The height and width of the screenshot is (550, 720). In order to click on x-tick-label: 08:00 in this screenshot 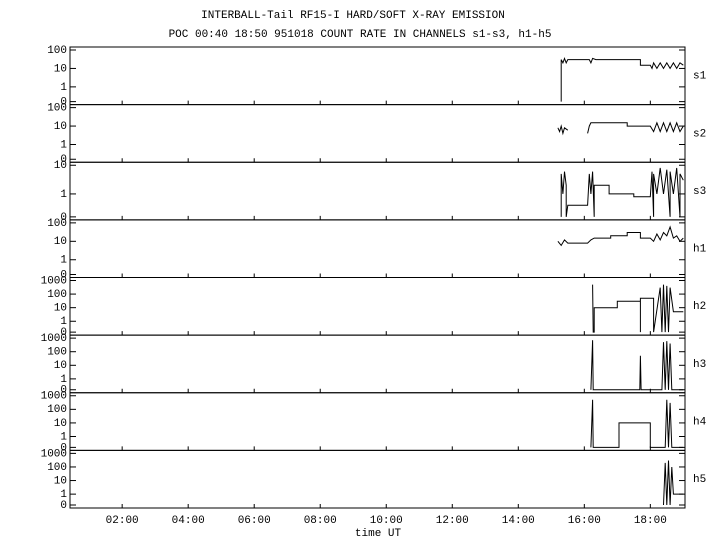, I will do `click(320, 521)`.